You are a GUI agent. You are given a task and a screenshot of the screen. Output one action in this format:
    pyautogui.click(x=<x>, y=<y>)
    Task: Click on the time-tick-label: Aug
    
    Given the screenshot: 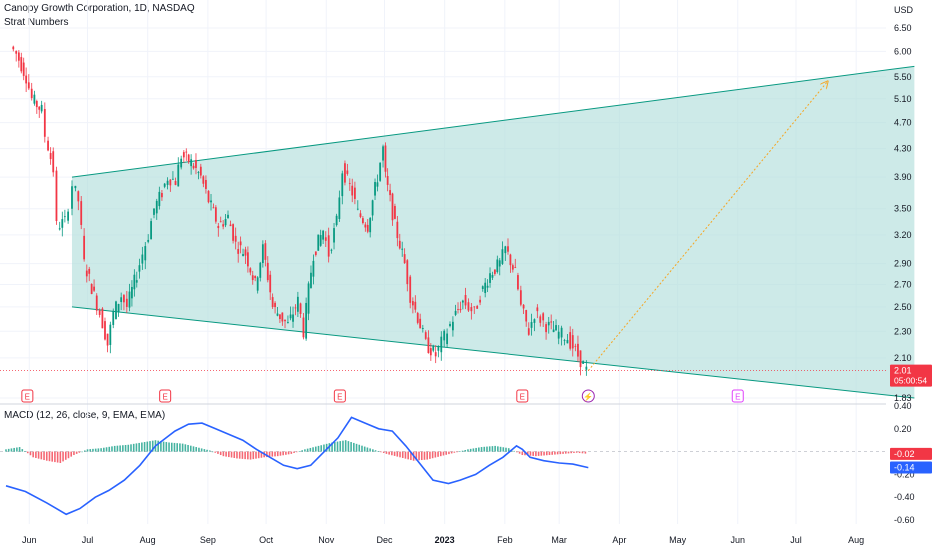 What is the action you would take?
    pyautogui.click(x=148, y=540)
    